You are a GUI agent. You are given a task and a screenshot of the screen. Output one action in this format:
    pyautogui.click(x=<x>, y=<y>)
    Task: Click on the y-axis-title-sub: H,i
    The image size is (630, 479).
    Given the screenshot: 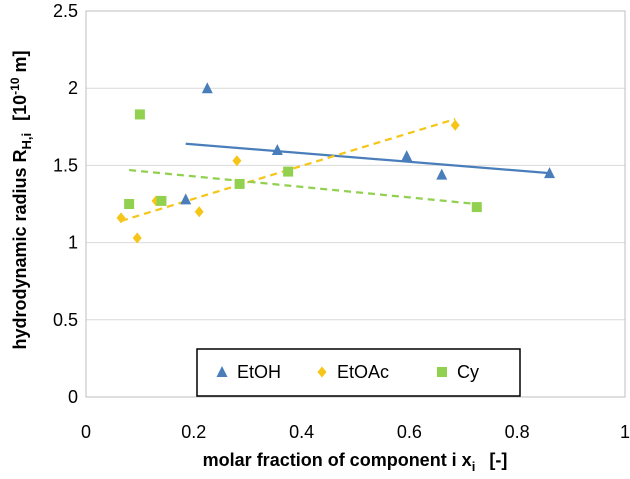 What is the action you would take?
    pyautogui.click(x=26, y=141)
    